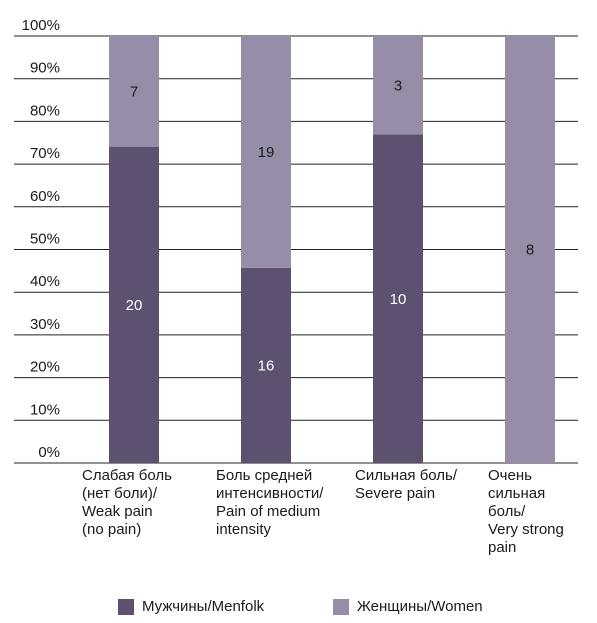  Describe the element at coordinates (507, 511) in the screenshot. I see `category-label-line: боль/` at that location.